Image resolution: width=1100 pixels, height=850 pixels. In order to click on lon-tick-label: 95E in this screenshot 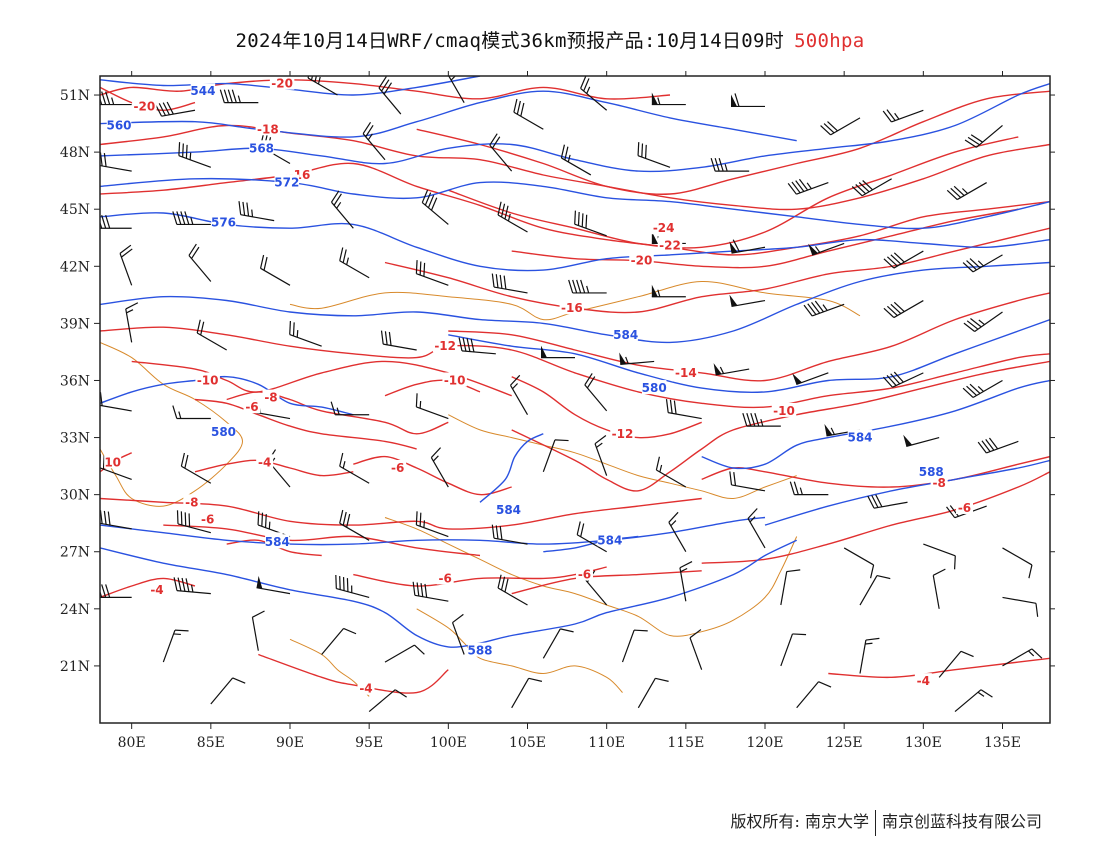, I will do `click(369, 743)`.